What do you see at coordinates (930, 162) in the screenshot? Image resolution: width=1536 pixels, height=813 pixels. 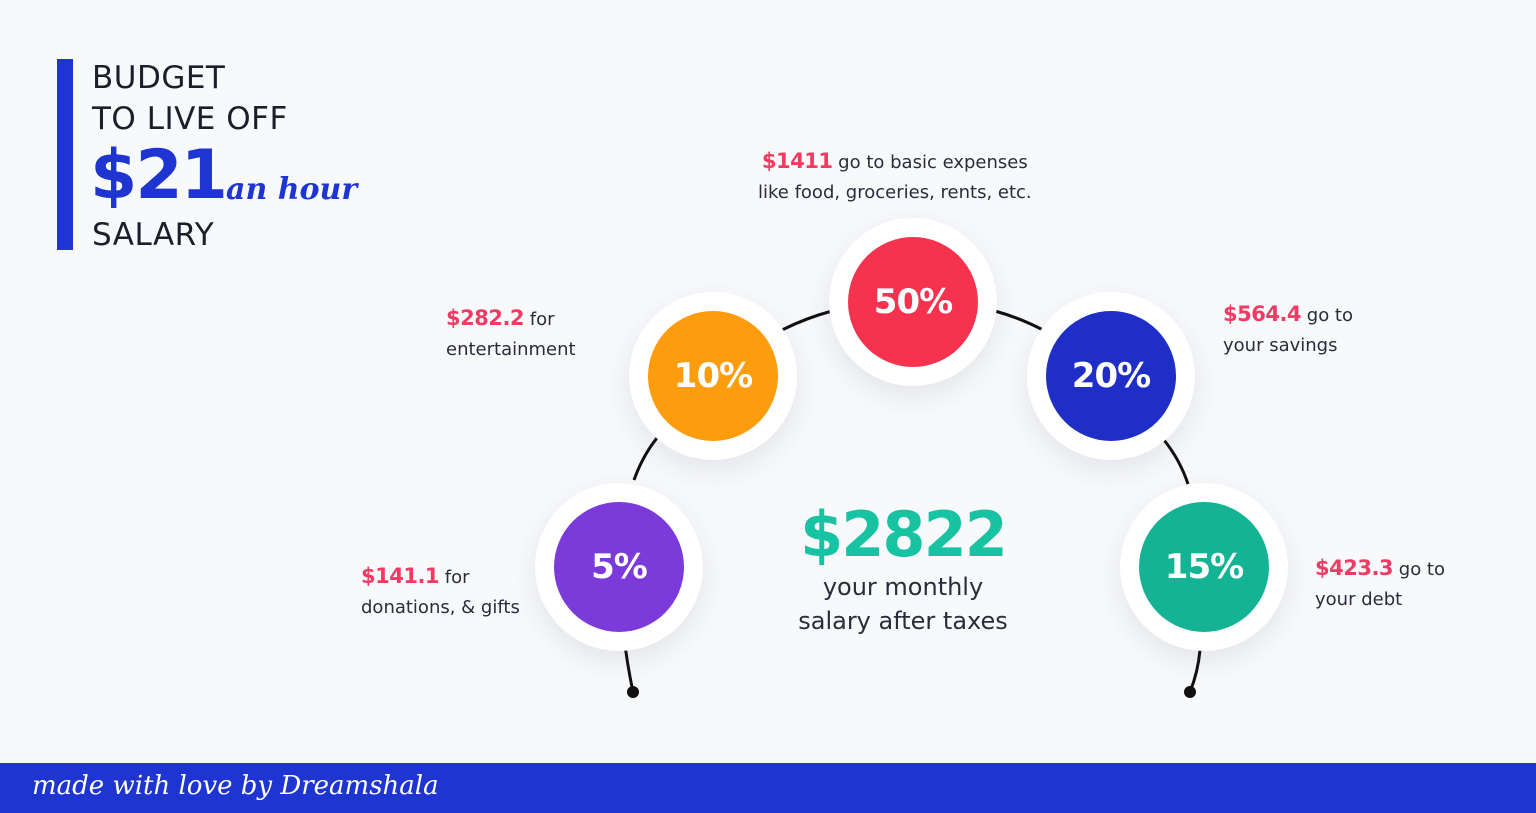 I see `desc-basic-expenses-text1: go to basic expenses` at bounding box center [930, 162].